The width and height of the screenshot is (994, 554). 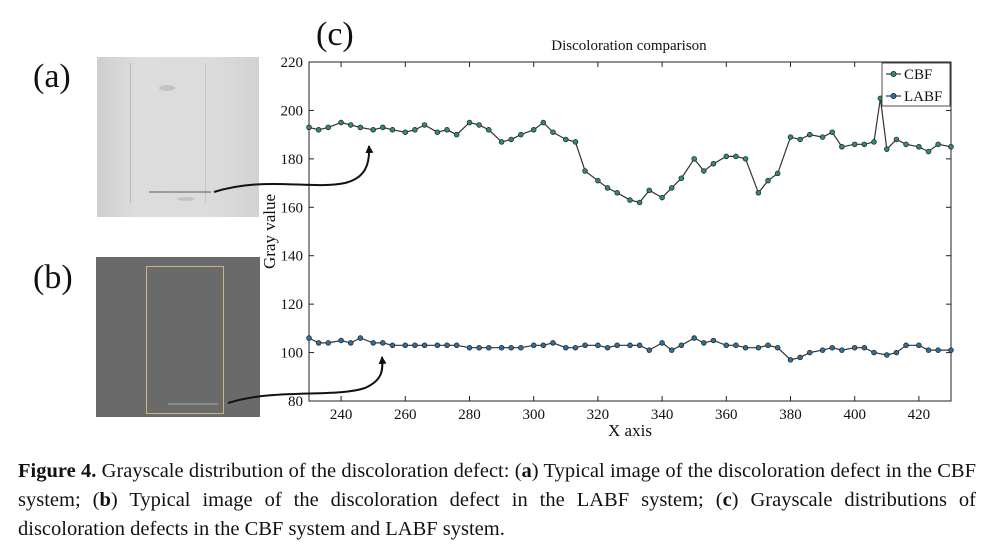 What do you see at coordinates (292, 354) in the screenshot?
I see `y-tick-label: 100` at bounding box center [292, 354].